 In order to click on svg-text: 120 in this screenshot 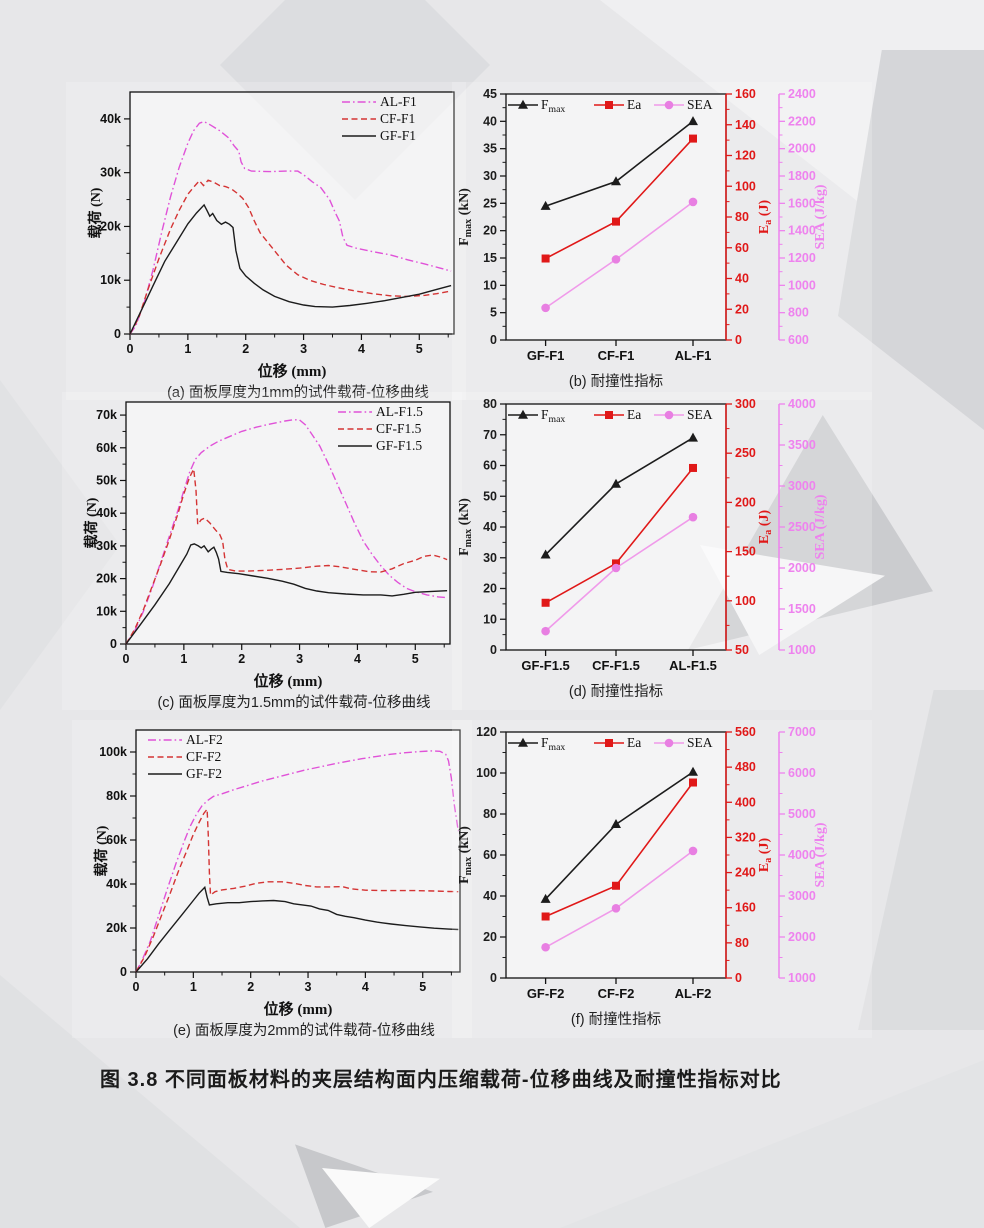, I will do `click(745, 156)`.